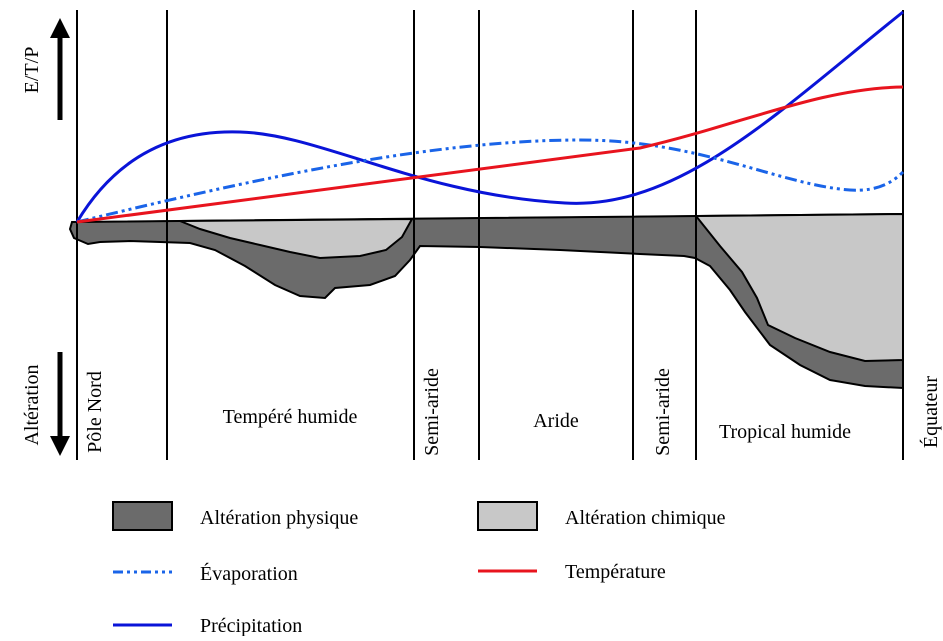 The width and height of the screenshot is (943, 641). Describe the element at coordinates (615, 572) in the screenshot. I see `legend-label: Température` at that location.